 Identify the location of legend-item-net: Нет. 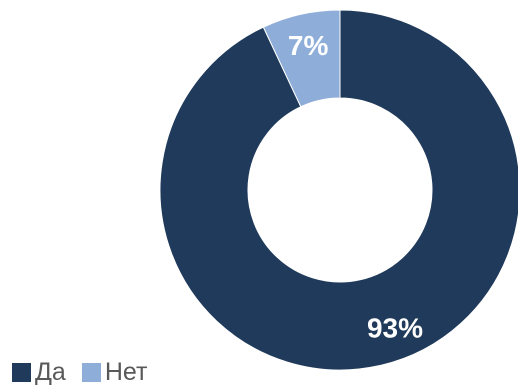
(114, 372).